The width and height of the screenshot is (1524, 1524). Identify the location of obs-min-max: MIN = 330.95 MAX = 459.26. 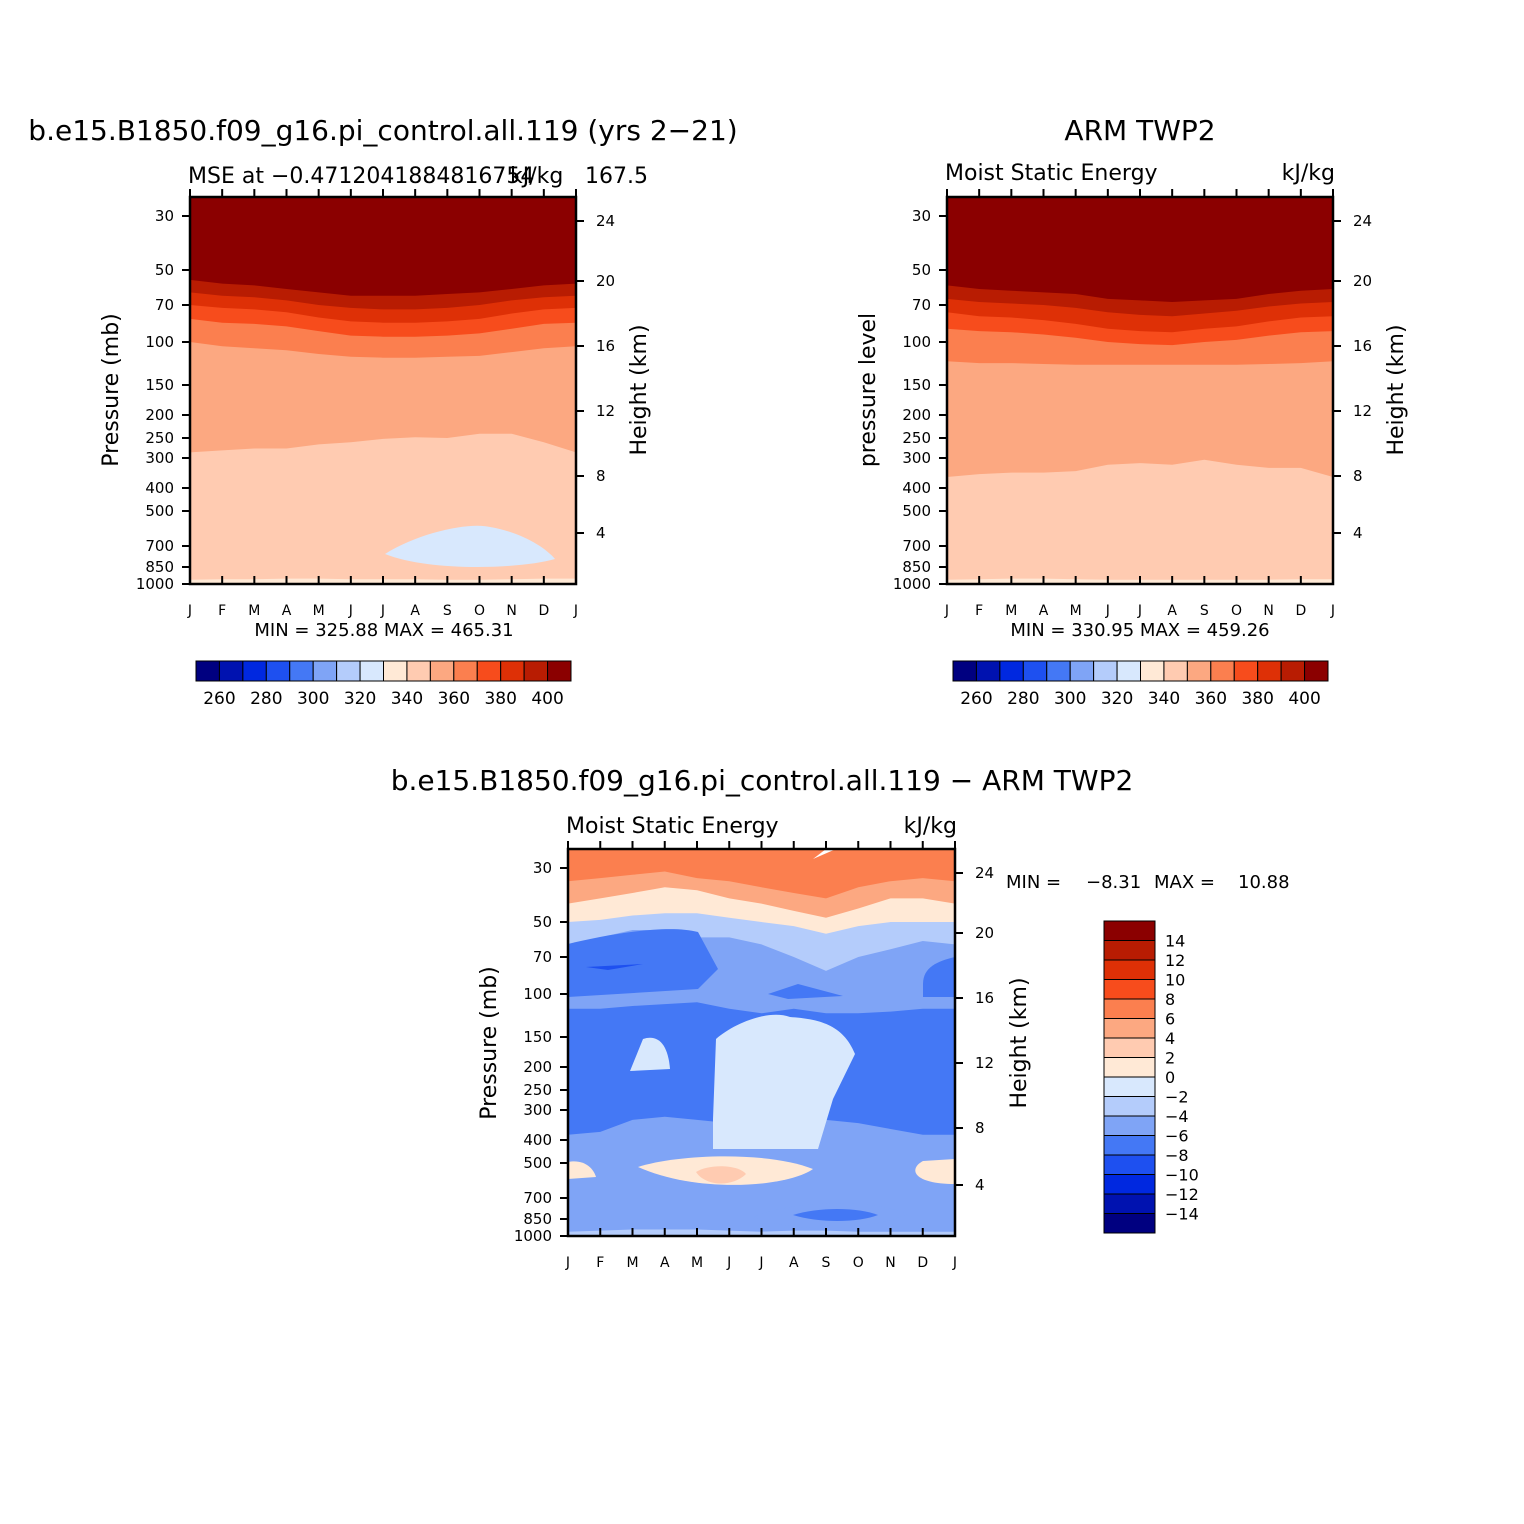
(1139, 630).